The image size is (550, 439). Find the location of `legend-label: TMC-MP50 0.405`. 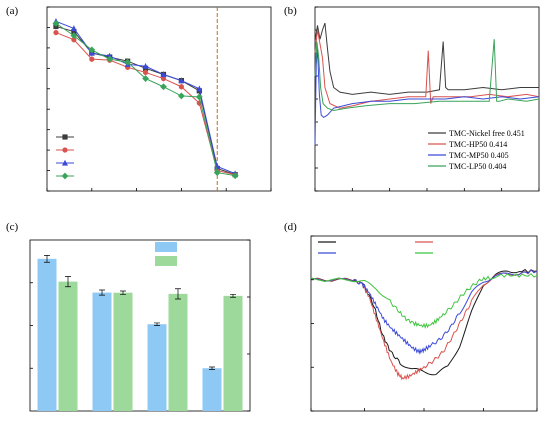

legend-label: TMC-MP50 0.405 is located at coordinates (479, 155).